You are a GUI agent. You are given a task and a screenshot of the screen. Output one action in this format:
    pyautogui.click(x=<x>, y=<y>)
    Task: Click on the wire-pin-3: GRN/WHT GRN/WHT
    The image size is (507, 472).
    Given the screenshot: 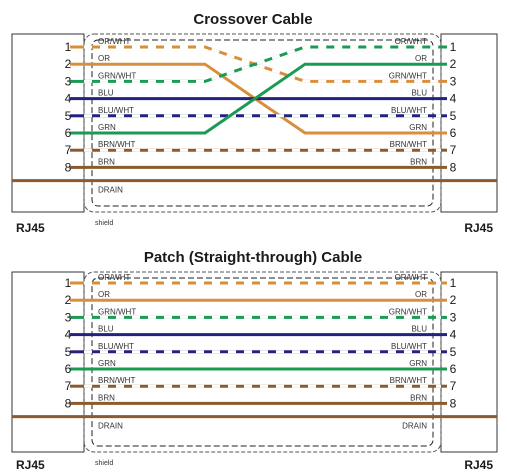 What is the action you would take?
    pyautogui.click(x=258, y=313)
    